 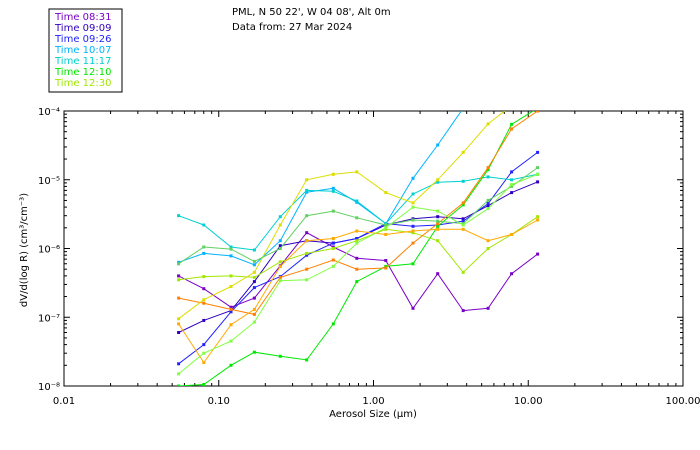 What do you see at coordinates (373, 401) in the screenshot?
I see `x-tick-label: 1.00` at bounding box center [373, 401].